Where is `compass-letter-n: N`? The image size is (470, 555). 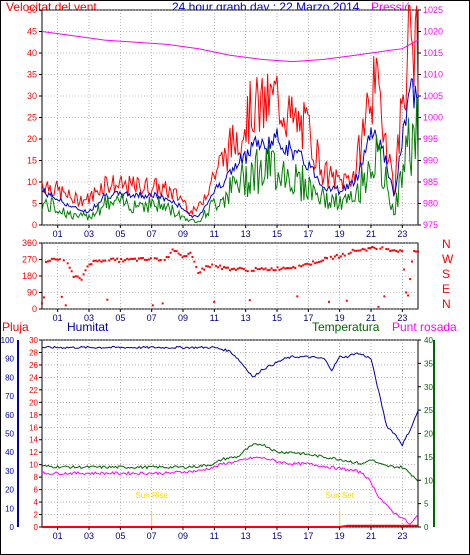
compass-letter-n: N is located at coordinates (446, 244).